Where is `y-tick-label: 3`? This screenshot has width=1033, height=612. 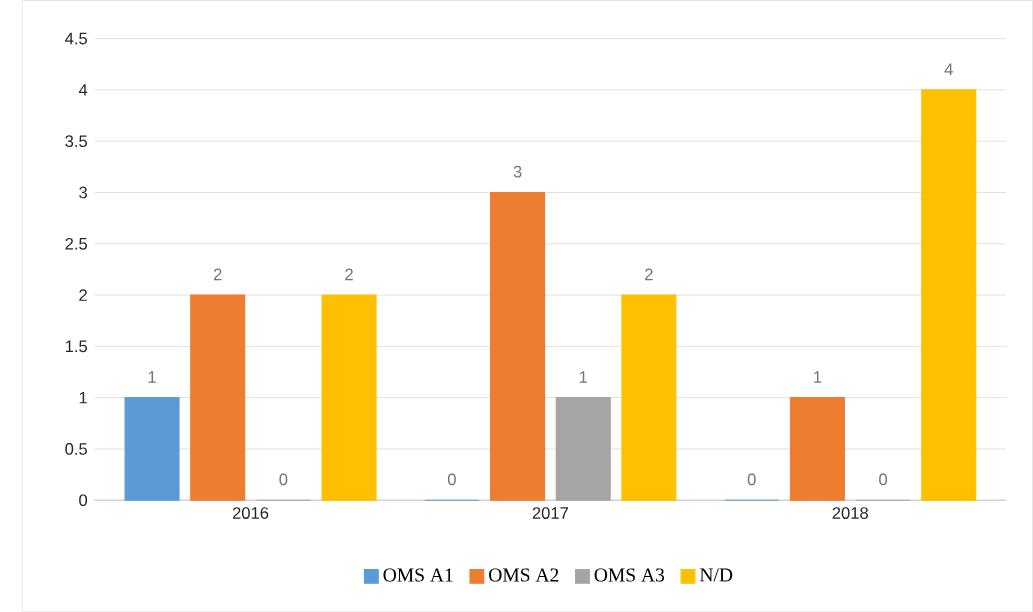
y-tick-label: 3 is located at coordinates (83, 192).